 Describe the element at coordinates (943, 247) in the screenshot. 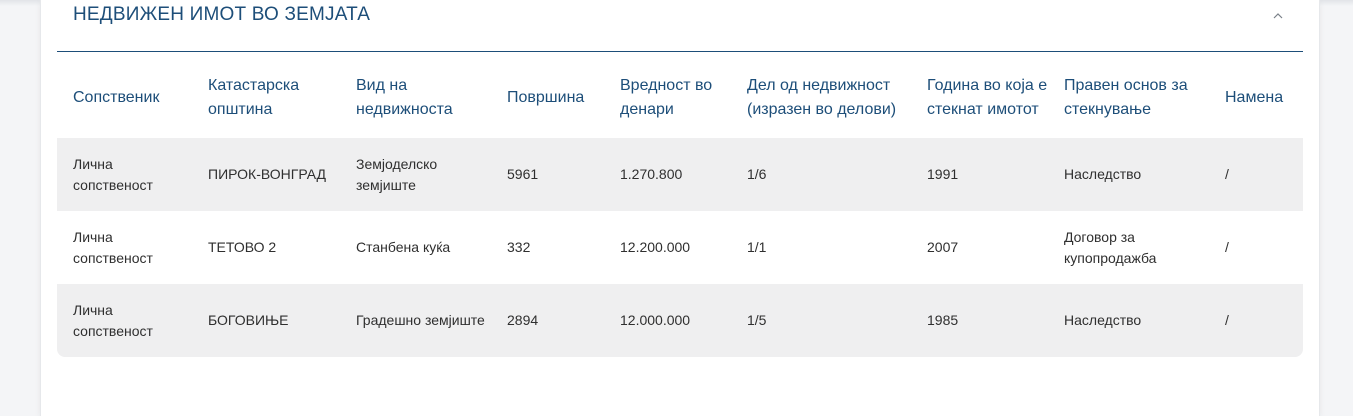

I see `cell-year-acquired: 2007` at that location.